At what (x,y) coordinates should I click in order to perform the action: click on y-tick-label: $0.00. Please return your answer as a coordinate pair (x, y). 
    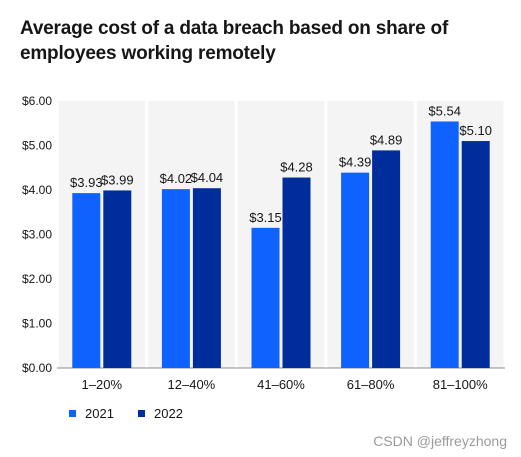
    Looking at the image, I should click on (37, 368).